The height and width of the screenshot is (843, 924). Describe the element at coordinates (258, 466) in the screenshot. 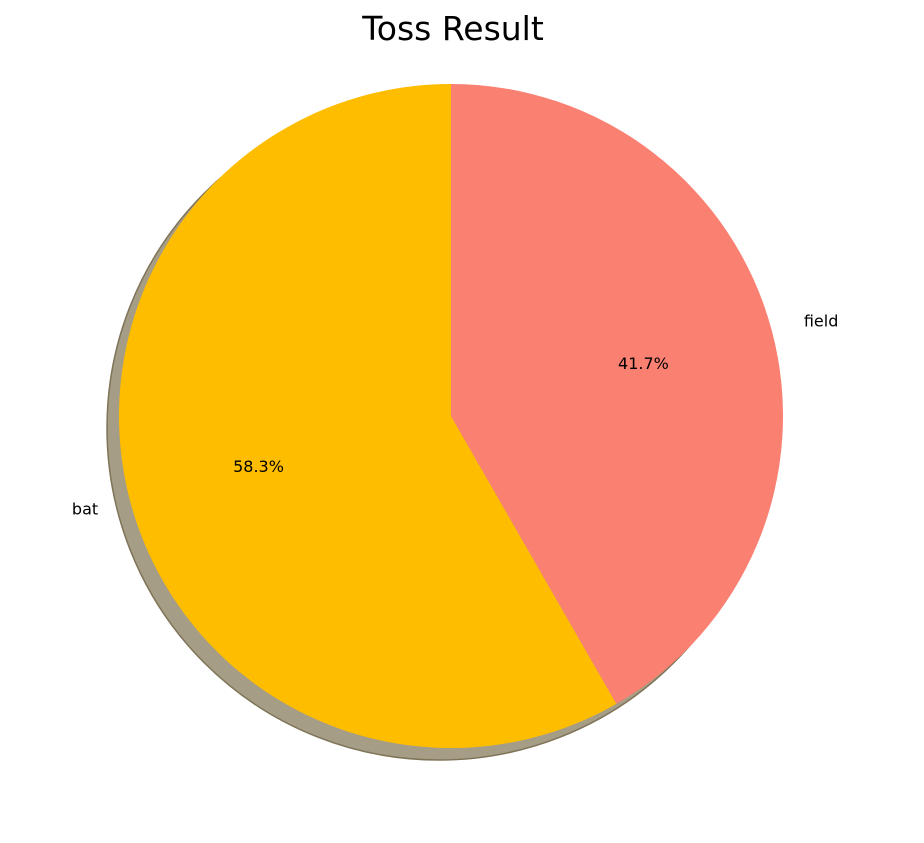

I see `pct-label-bat: 58.3%` at that location.